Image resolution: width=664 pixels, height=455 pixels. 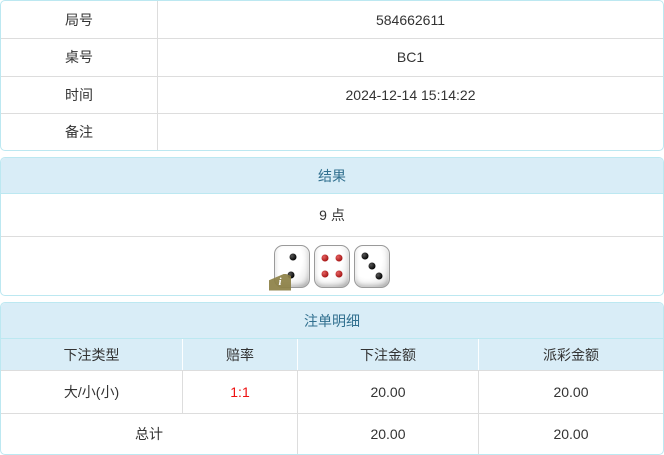 I want to click on die-3-image, so click(x=372, y=266).